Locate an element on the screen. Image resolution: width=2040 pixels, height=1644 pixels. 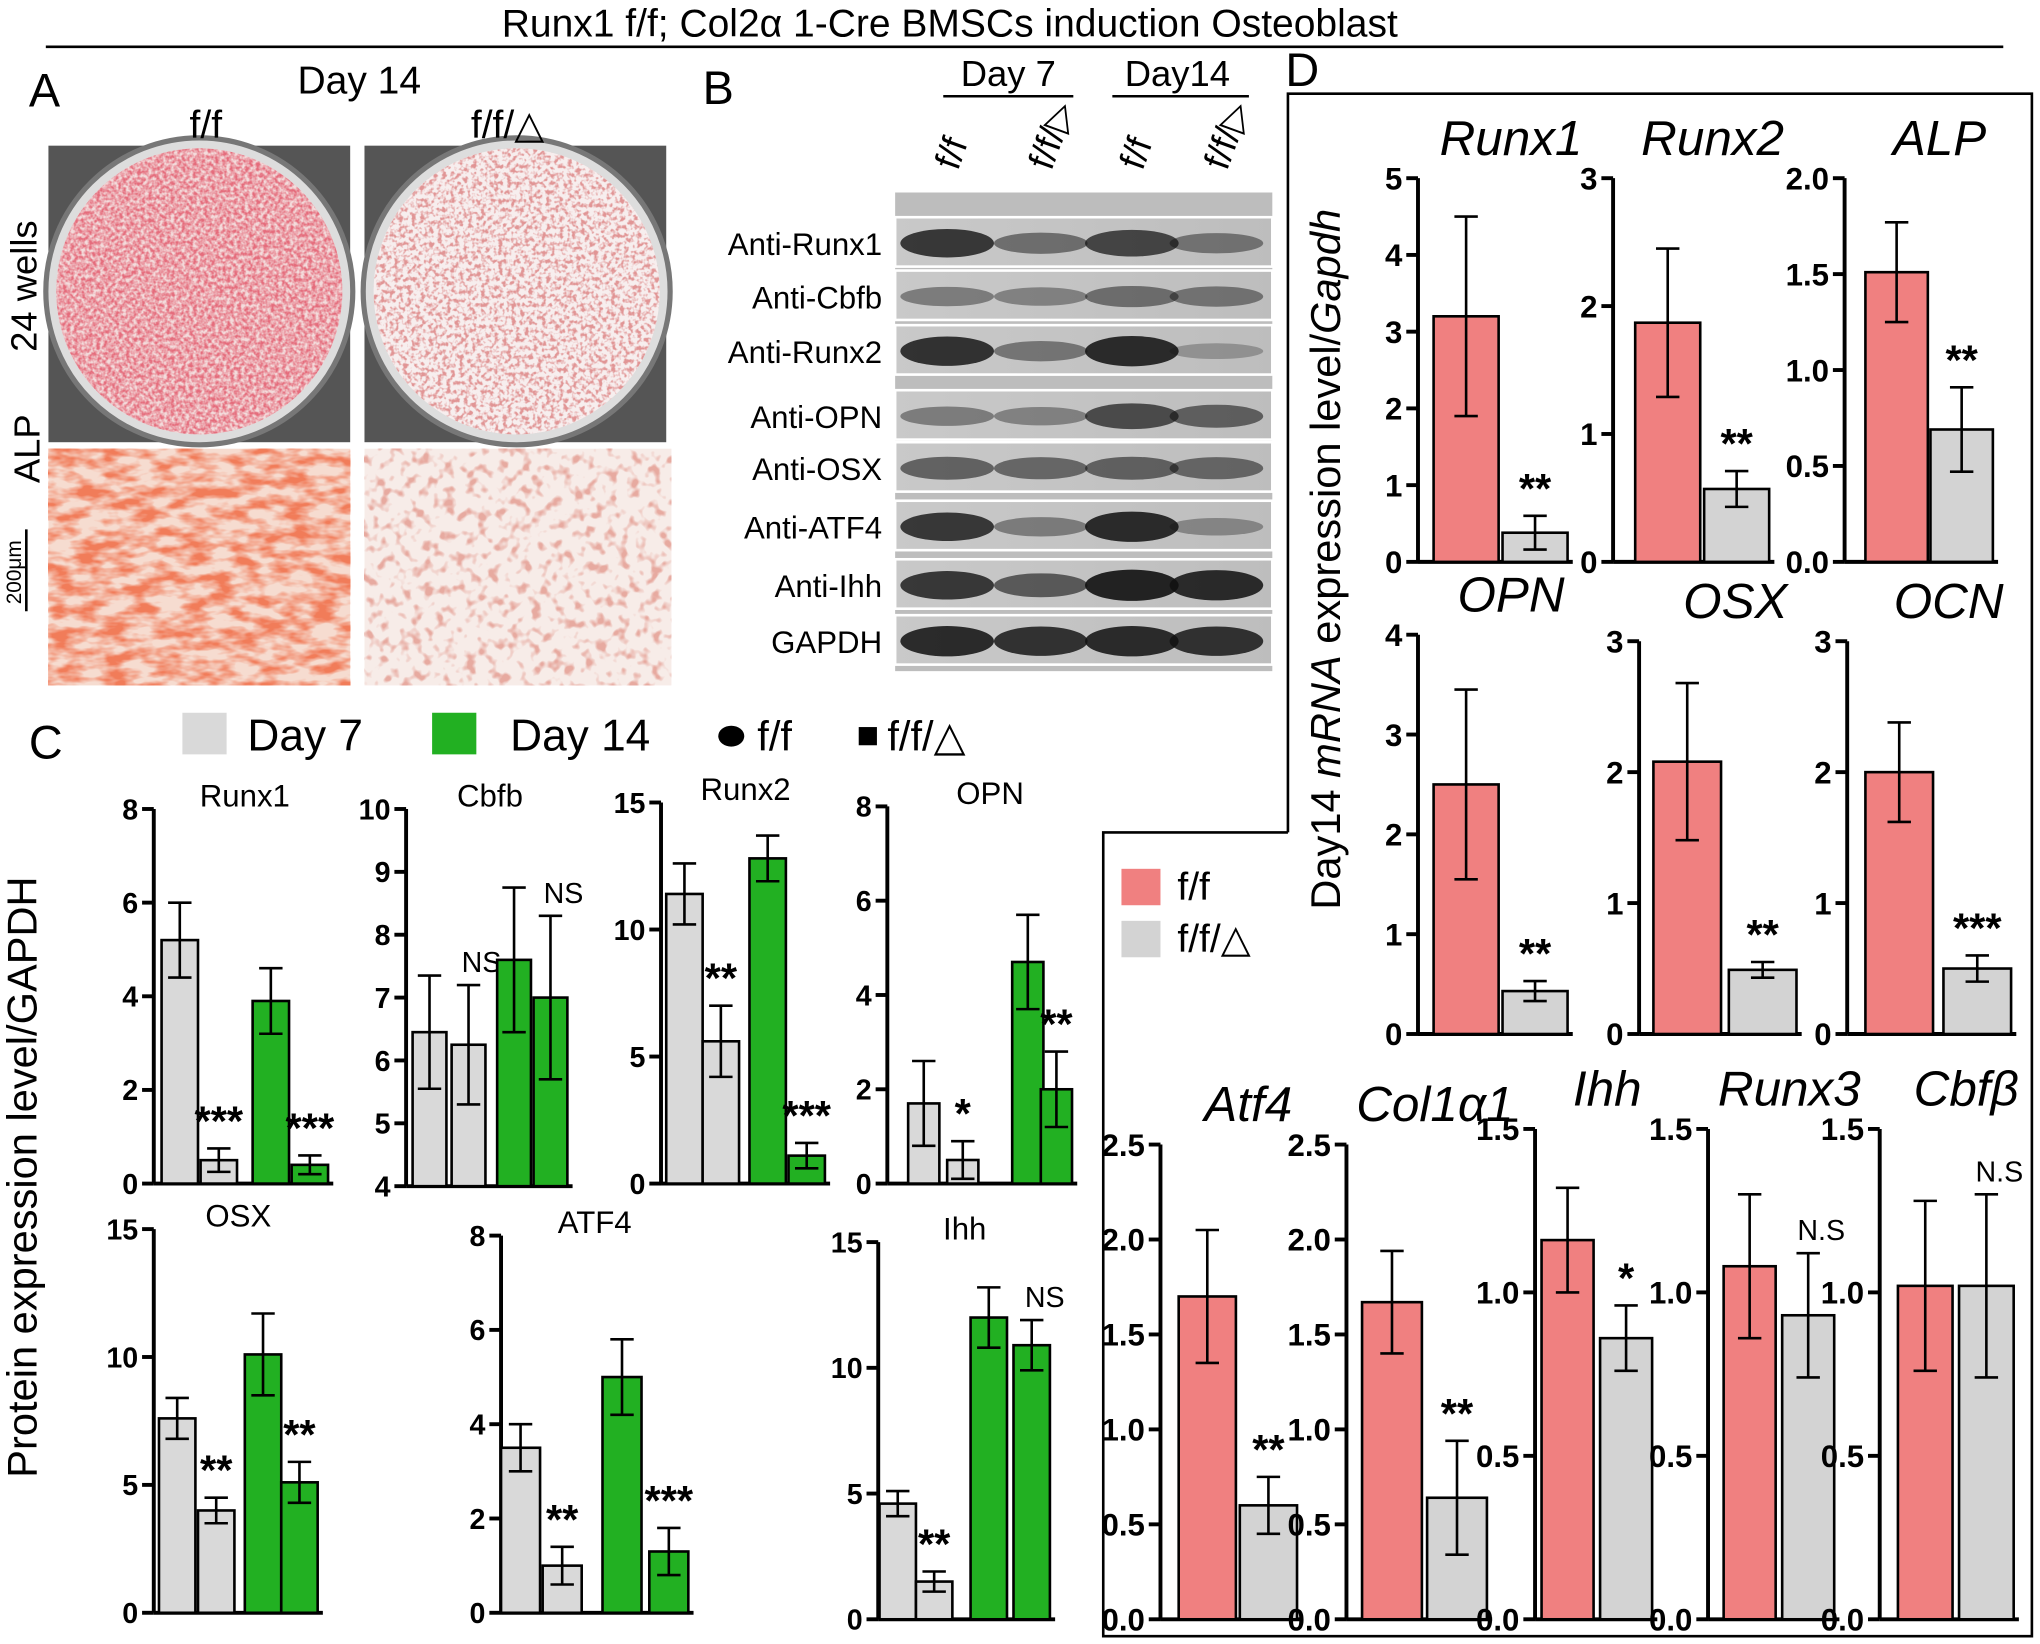
chart: 0.0 0.5 1.0 1.5 * Ihh is located at coordinates (1567, 1350).